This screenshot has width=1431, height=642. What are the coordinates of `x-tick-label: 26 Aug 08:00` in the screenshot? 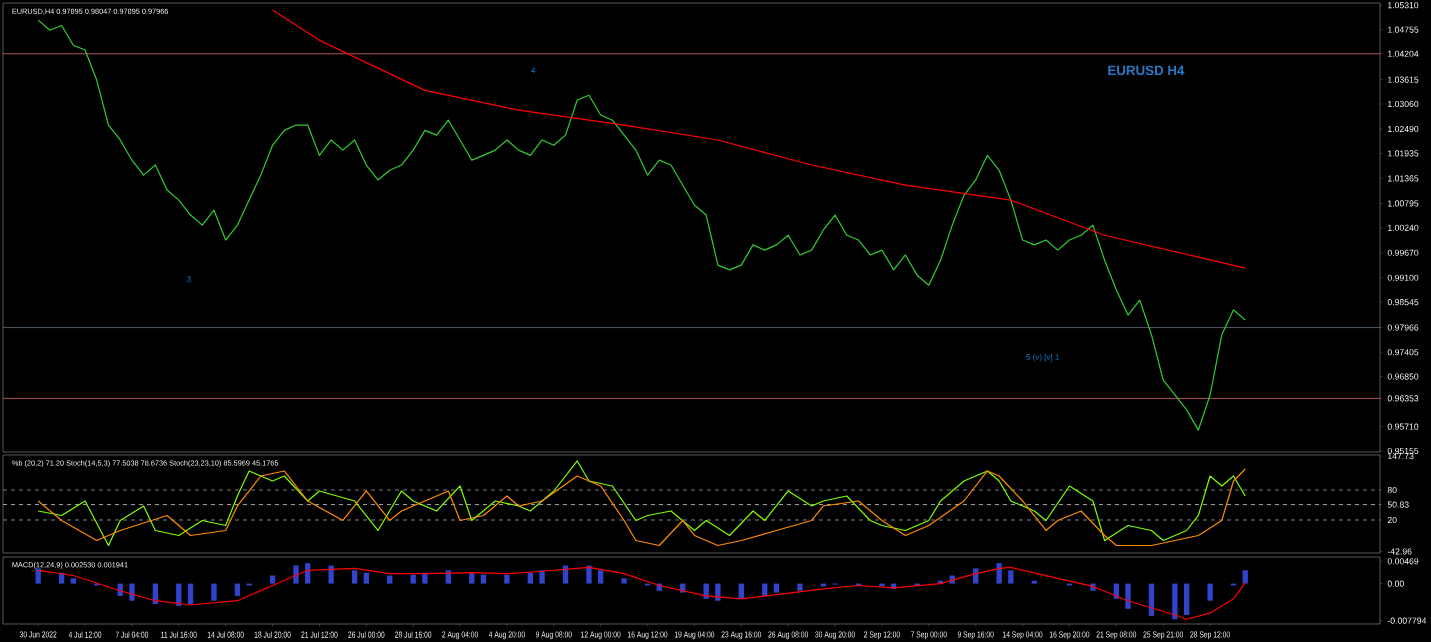 It's located at (788, 635).